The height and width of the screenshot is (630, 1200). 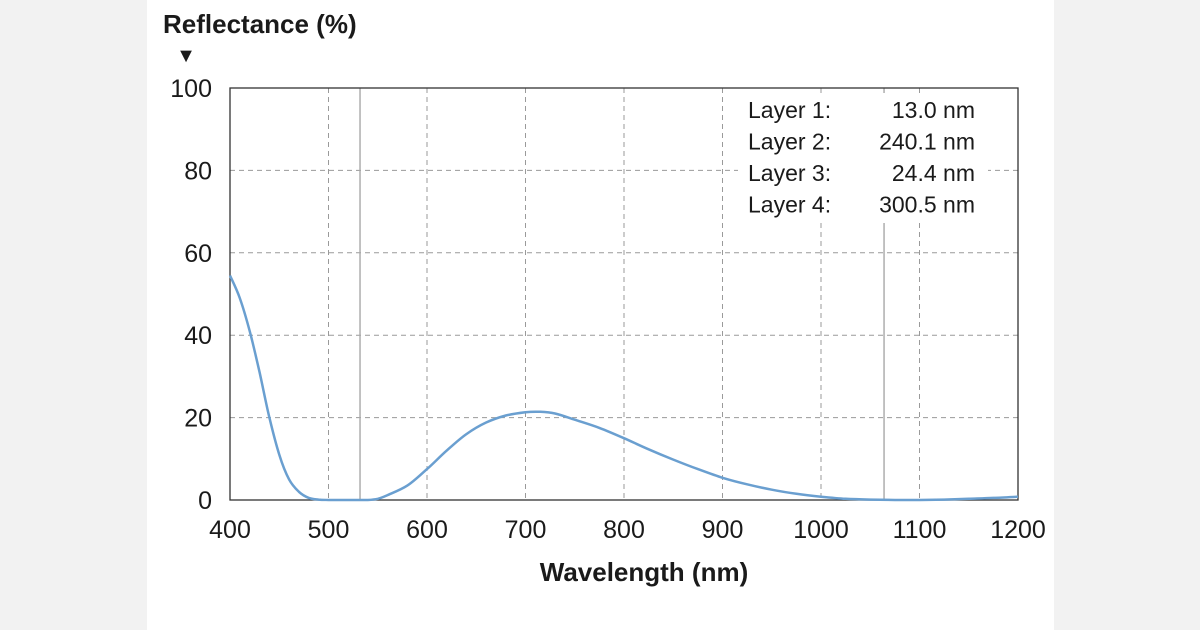 What do you see at coordinates (198, 336) in the screenshot?
I see `y-tick-label: 40` at bounding box center [198, 336].